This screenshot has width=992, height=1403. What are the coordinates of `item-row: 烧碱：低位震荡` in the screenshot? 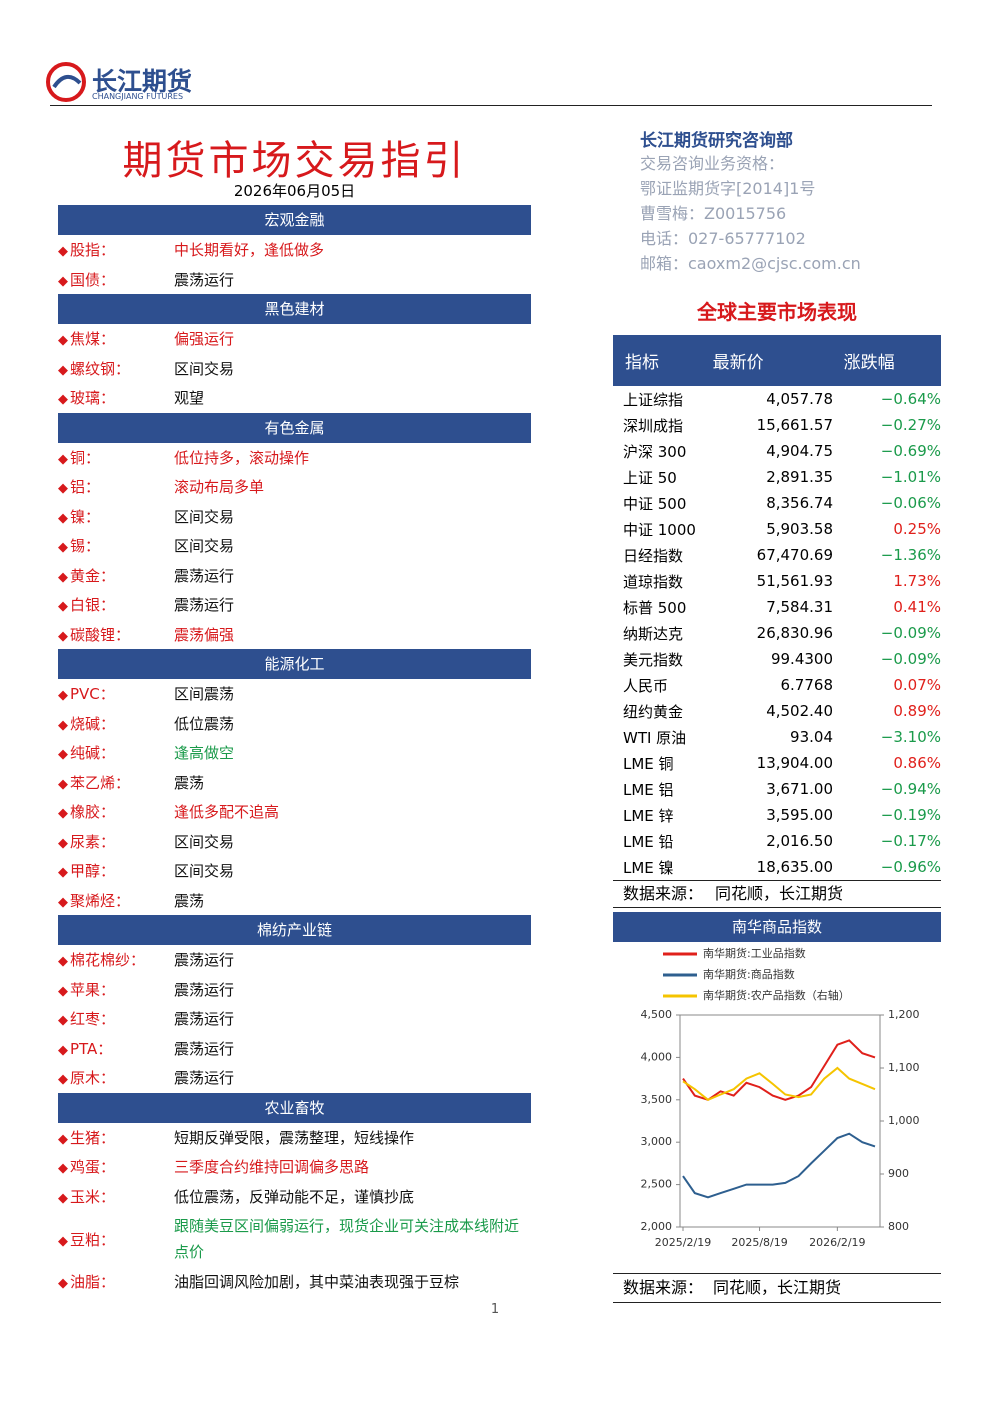 It's located at (294, 724).